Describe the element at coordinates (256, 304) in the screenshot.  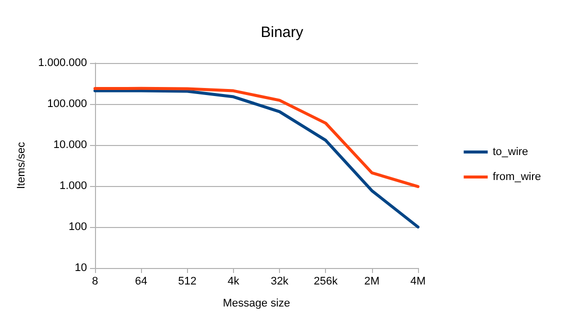
I see `x-axis-title: Message size` at that location.